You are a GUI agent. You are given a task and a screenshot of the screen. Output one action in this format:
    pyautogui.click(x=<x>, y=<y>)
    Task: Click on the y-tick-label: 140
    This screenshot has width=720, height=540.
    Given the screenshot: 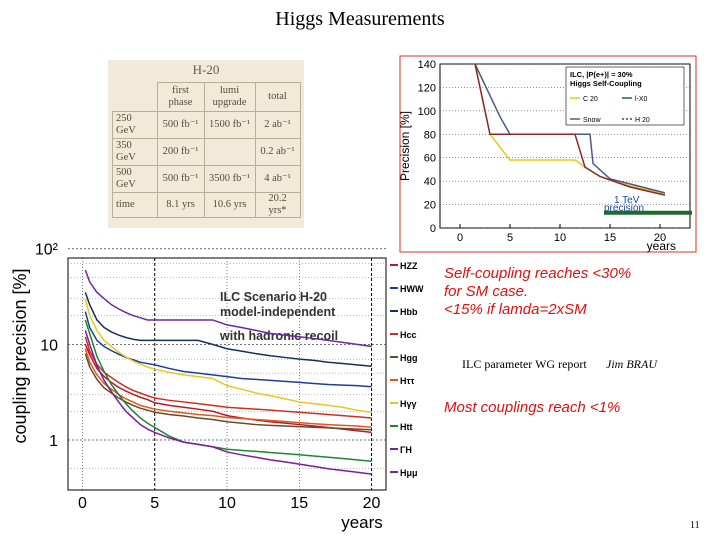 What is the action you would take?
    pyautogui.click(x=427, y=65)
    